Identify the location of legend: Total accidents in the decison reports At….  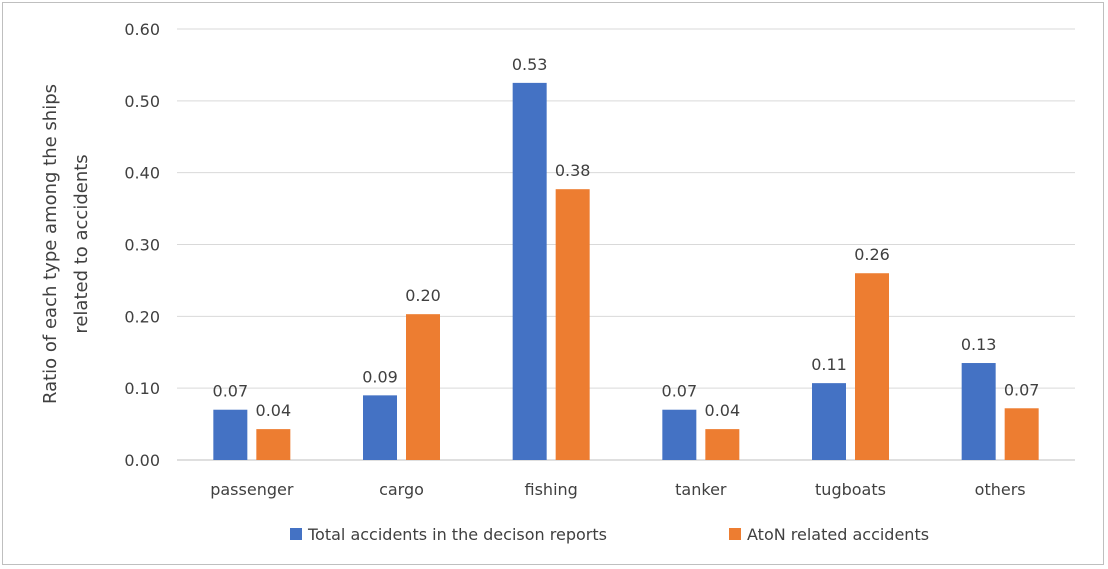
(609, 534).